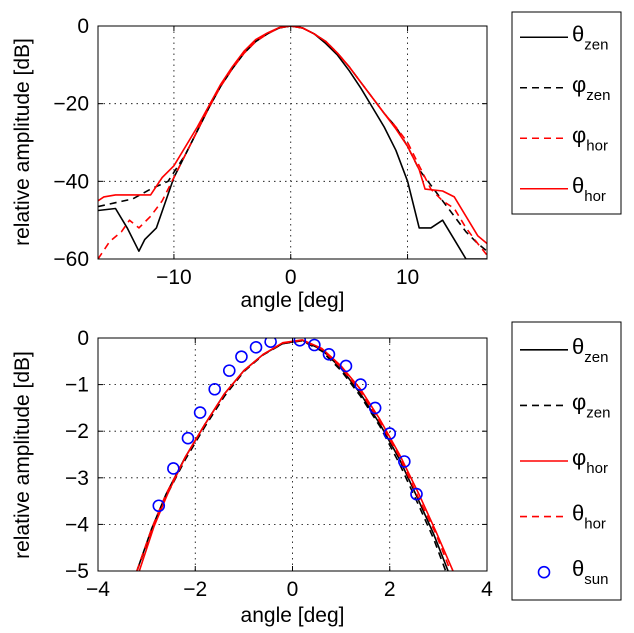 This screenshot has height=633, width=634. I want to click on y-tick-label: −60, so click(71, 259).